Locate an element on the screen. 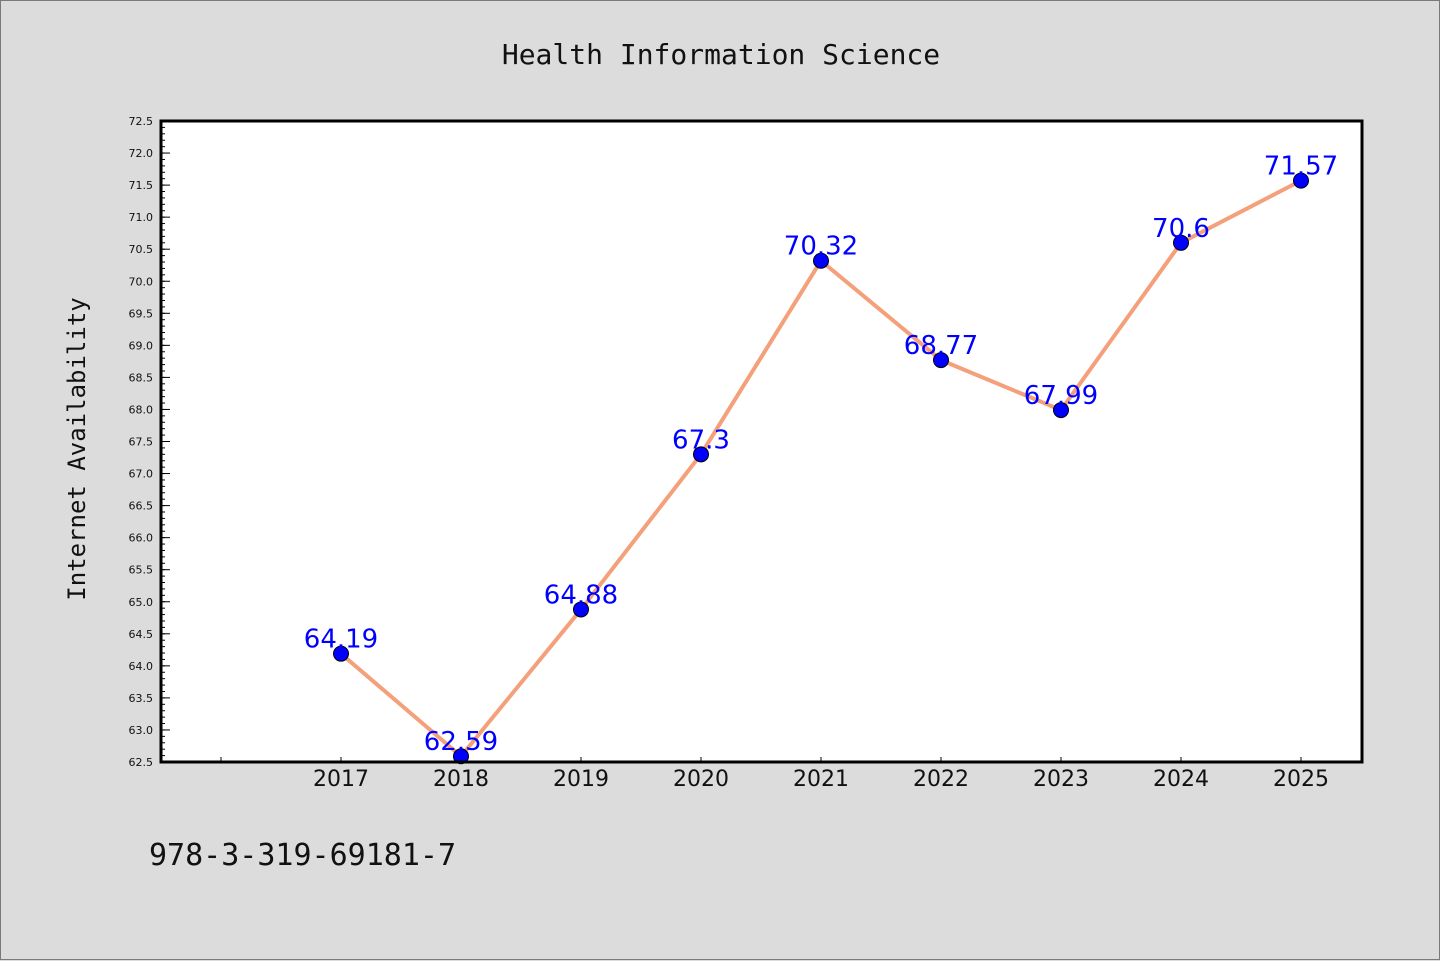 Image resolution: width=1440 pixels, height=961 pixels. x-tick-label: 2022 is located at coordinates (941, 779).